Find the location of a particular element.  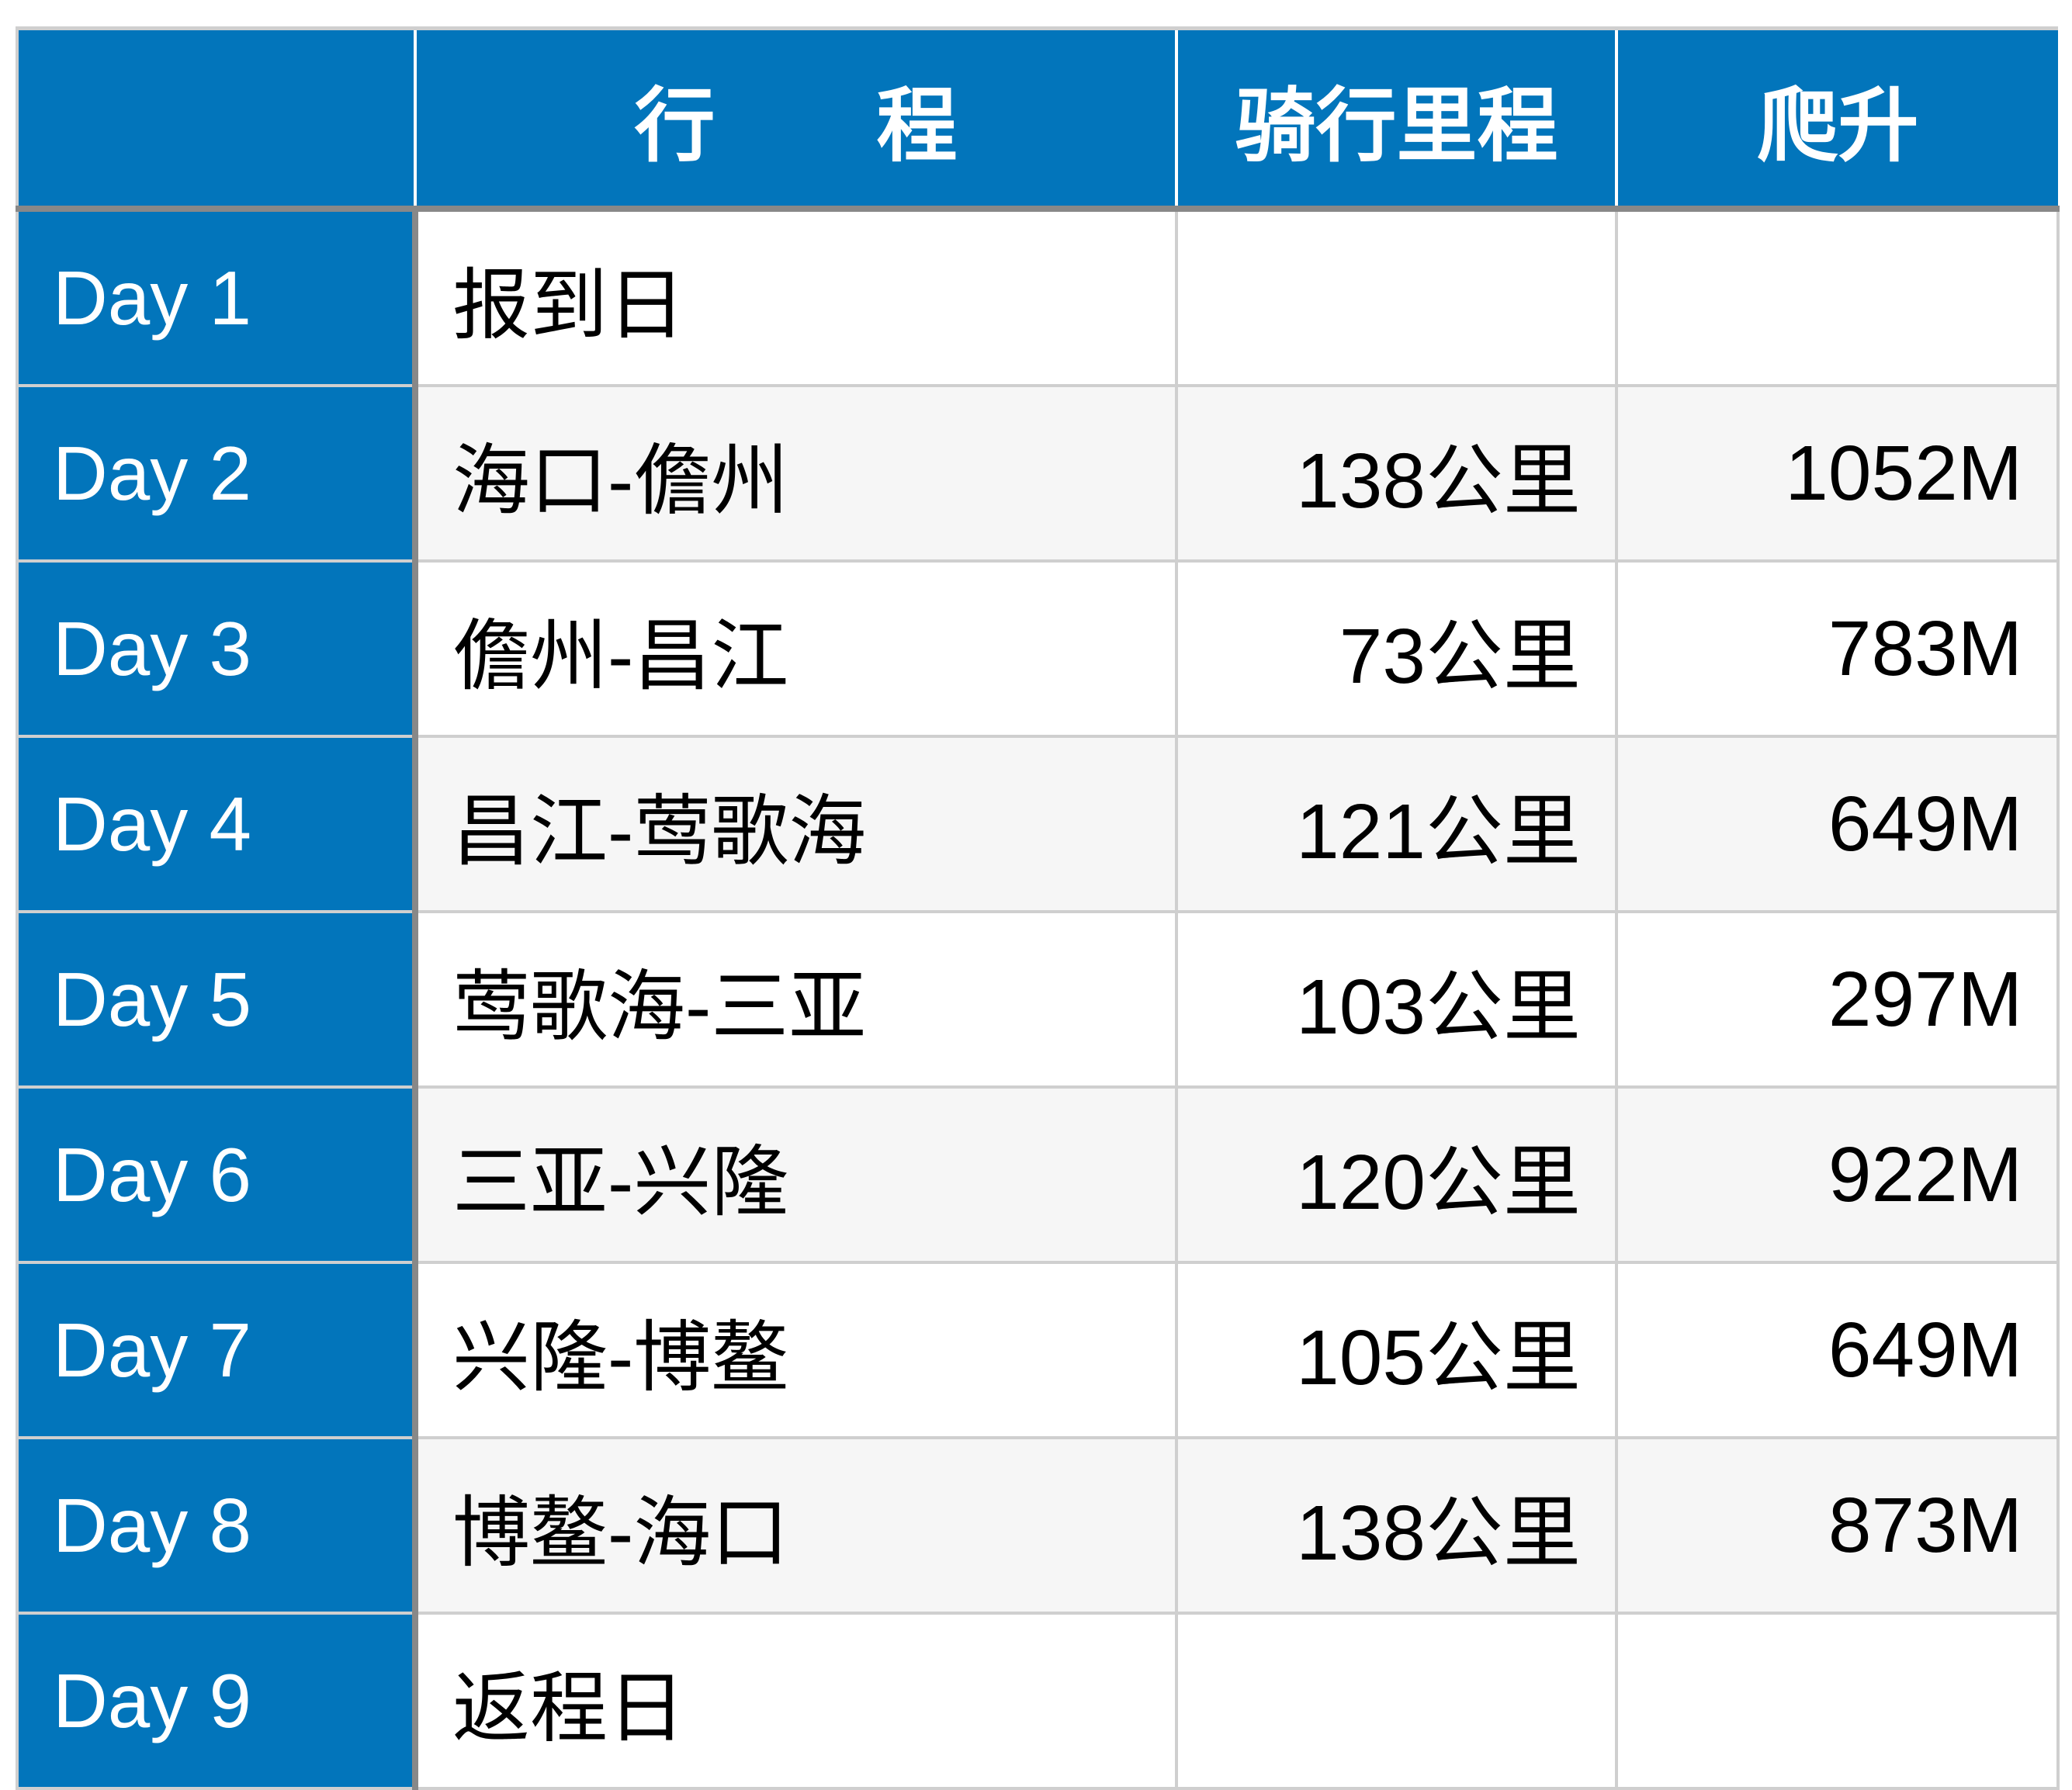

header-route: 行 程 is located at coordinates (795, 119).